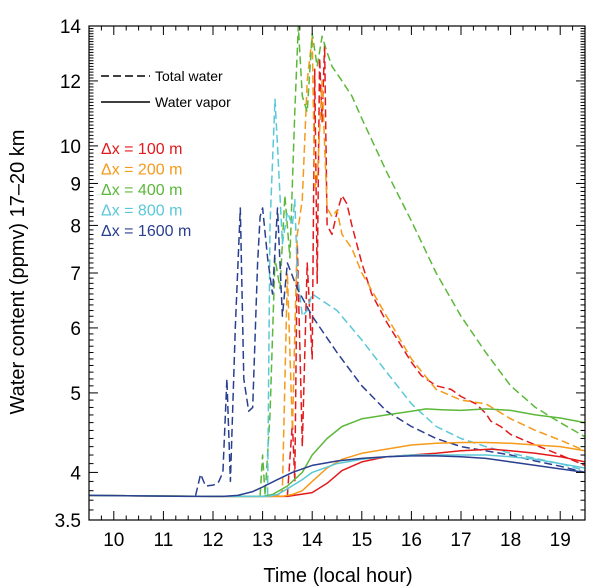 Image resolution: width=597 pixels, height=586 pixels. What do you see at coordinates (141, 190) in the screenshot?
I see `legend-resolution-3: Δx = 400 m` at bounding box center [141, 190].